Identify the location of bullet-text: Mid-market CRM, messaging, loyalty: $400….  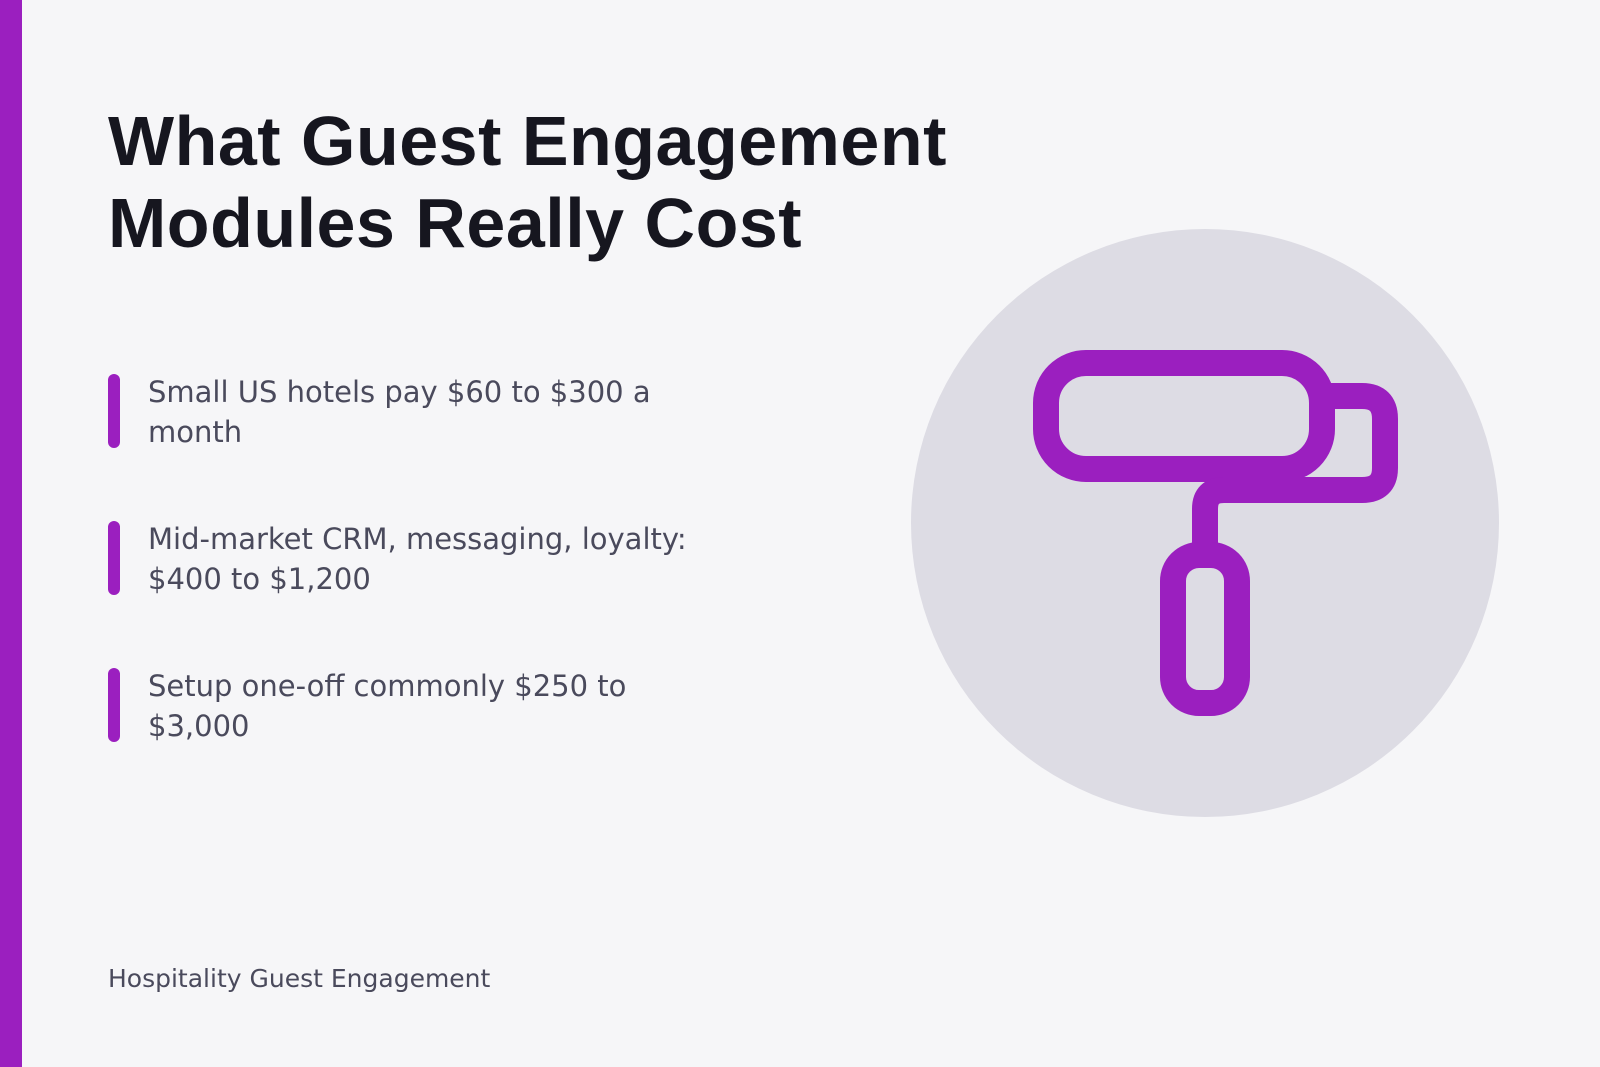
(417, 559).